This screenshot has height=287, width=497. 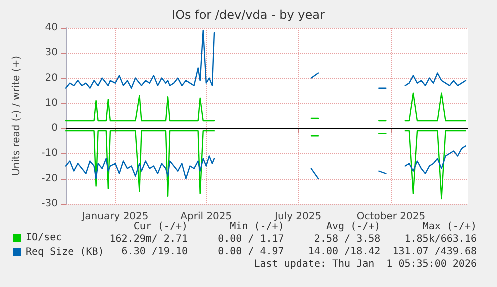 I want to click on legend-label: Req Size (KB), so click(x=65, y=252).